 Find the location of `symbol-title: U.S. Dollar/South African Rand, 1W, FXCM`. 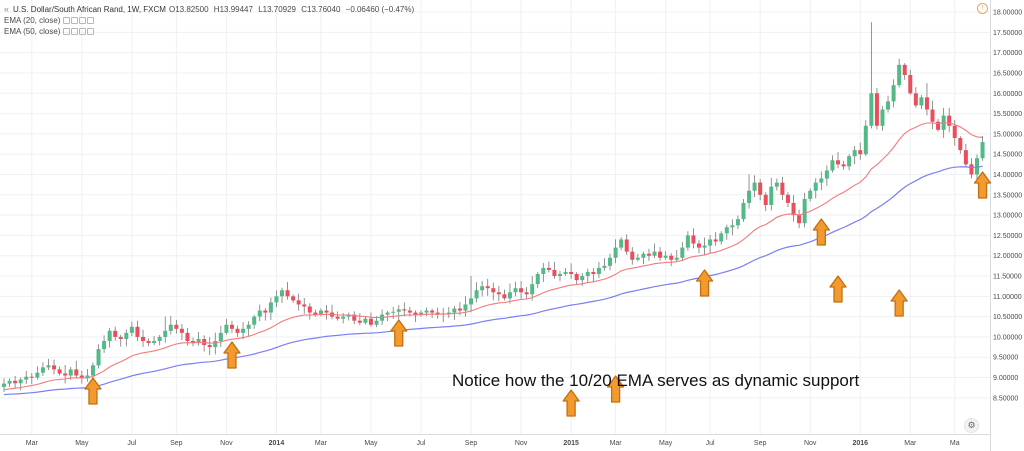

symbol-title: U.S. Dollar/South African Rand, 1W, FXCM is located at coordinates (89, 9).